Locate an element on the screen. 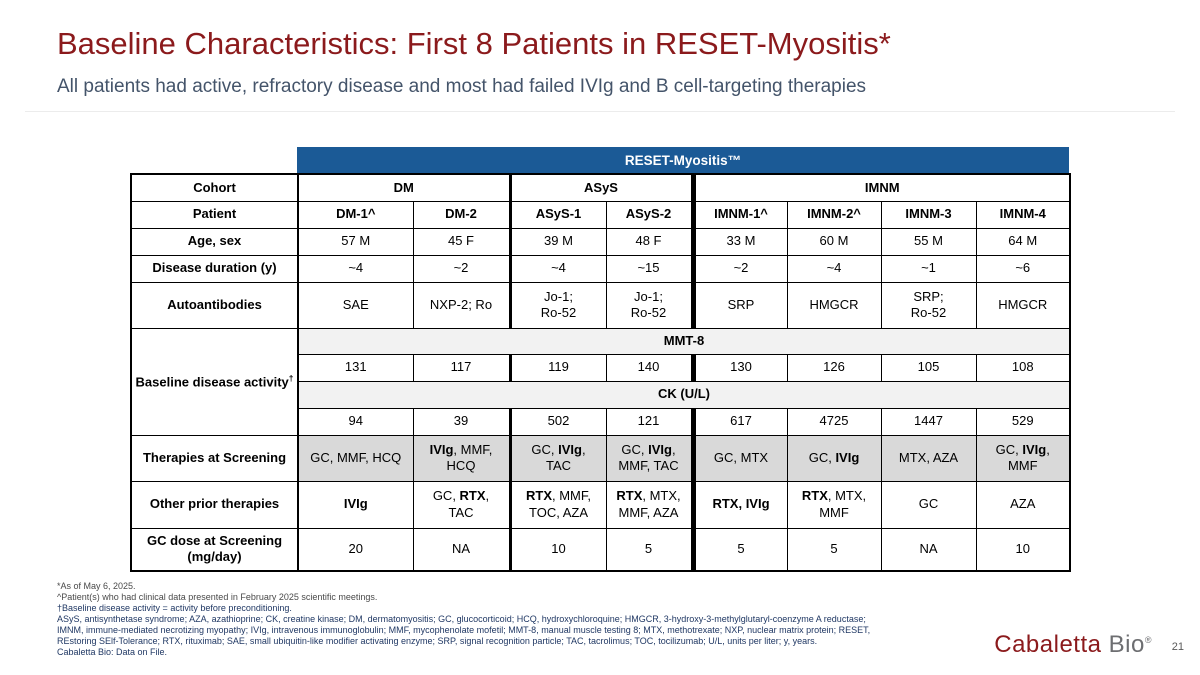 This screenshot has width=1200, height=675. table-cell: 57 M is located at coordinates (355, 241).